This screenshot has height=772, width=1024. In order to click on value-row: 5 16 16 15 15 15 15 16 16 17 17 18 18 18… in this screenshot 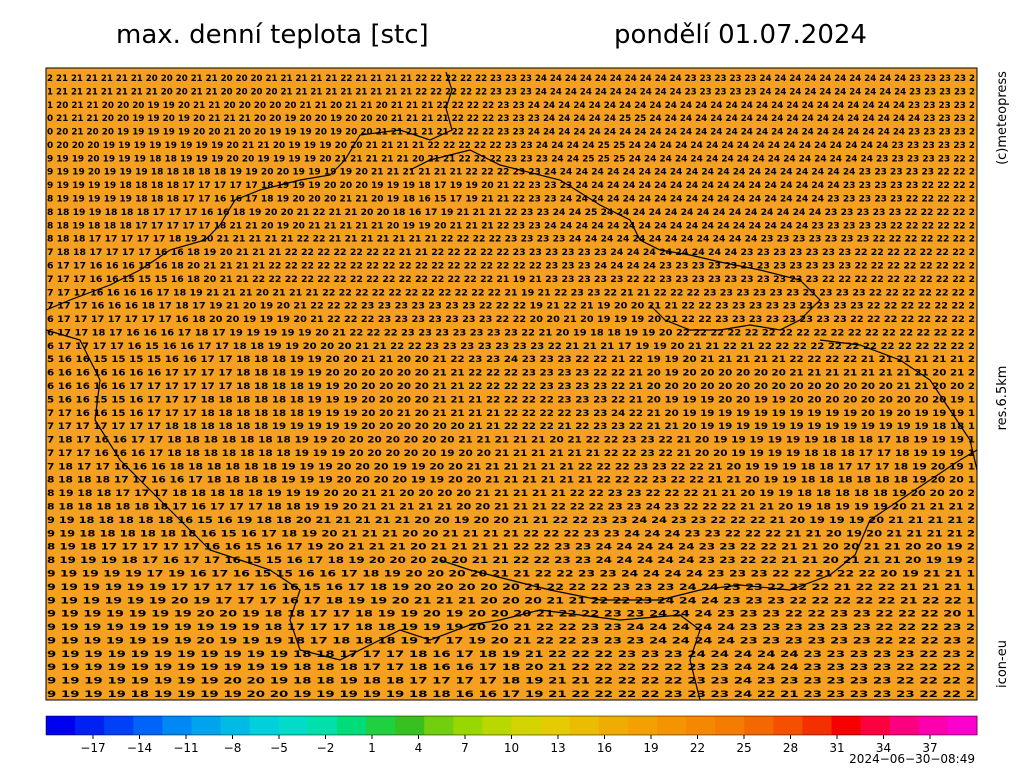, I will do `click(511, 360)`.